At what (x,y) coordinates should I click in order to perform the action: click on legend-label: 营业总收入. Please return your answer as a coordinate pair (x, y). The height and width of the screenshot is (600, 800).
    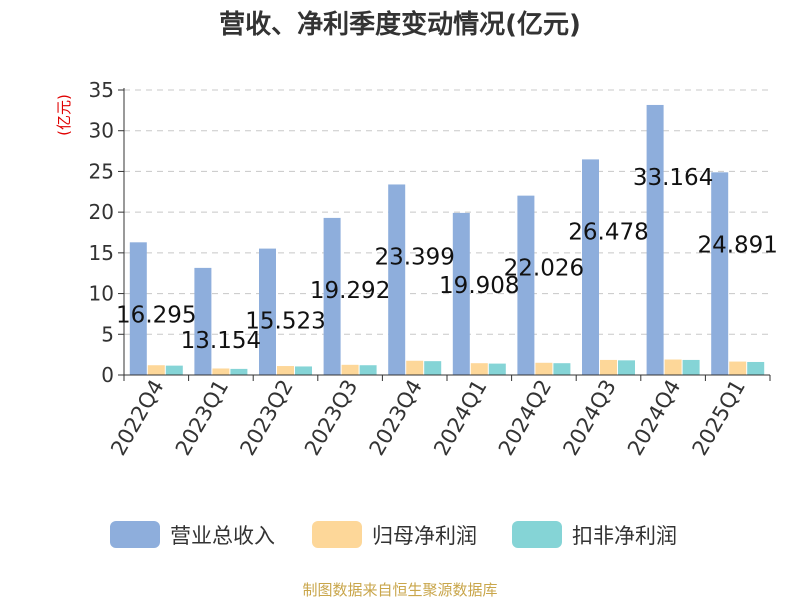
    Looking at the image, I should click on (222, 536).